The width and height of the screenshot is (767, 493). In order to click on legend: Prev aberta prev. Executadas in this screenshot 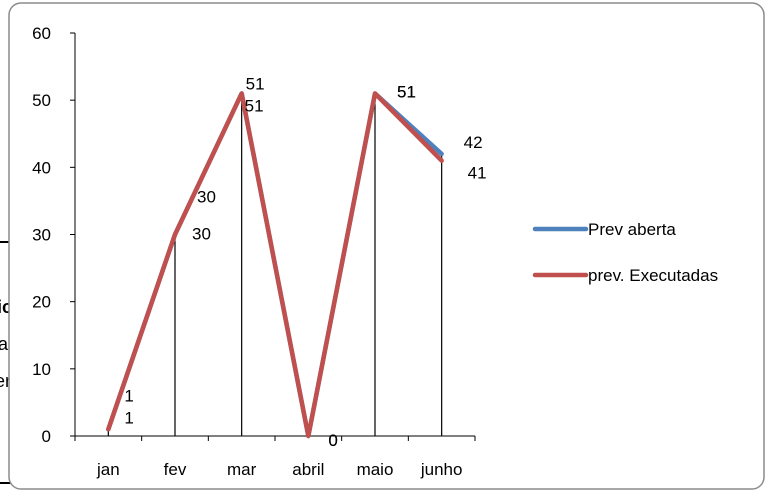, I will do `click(625, 252)`.